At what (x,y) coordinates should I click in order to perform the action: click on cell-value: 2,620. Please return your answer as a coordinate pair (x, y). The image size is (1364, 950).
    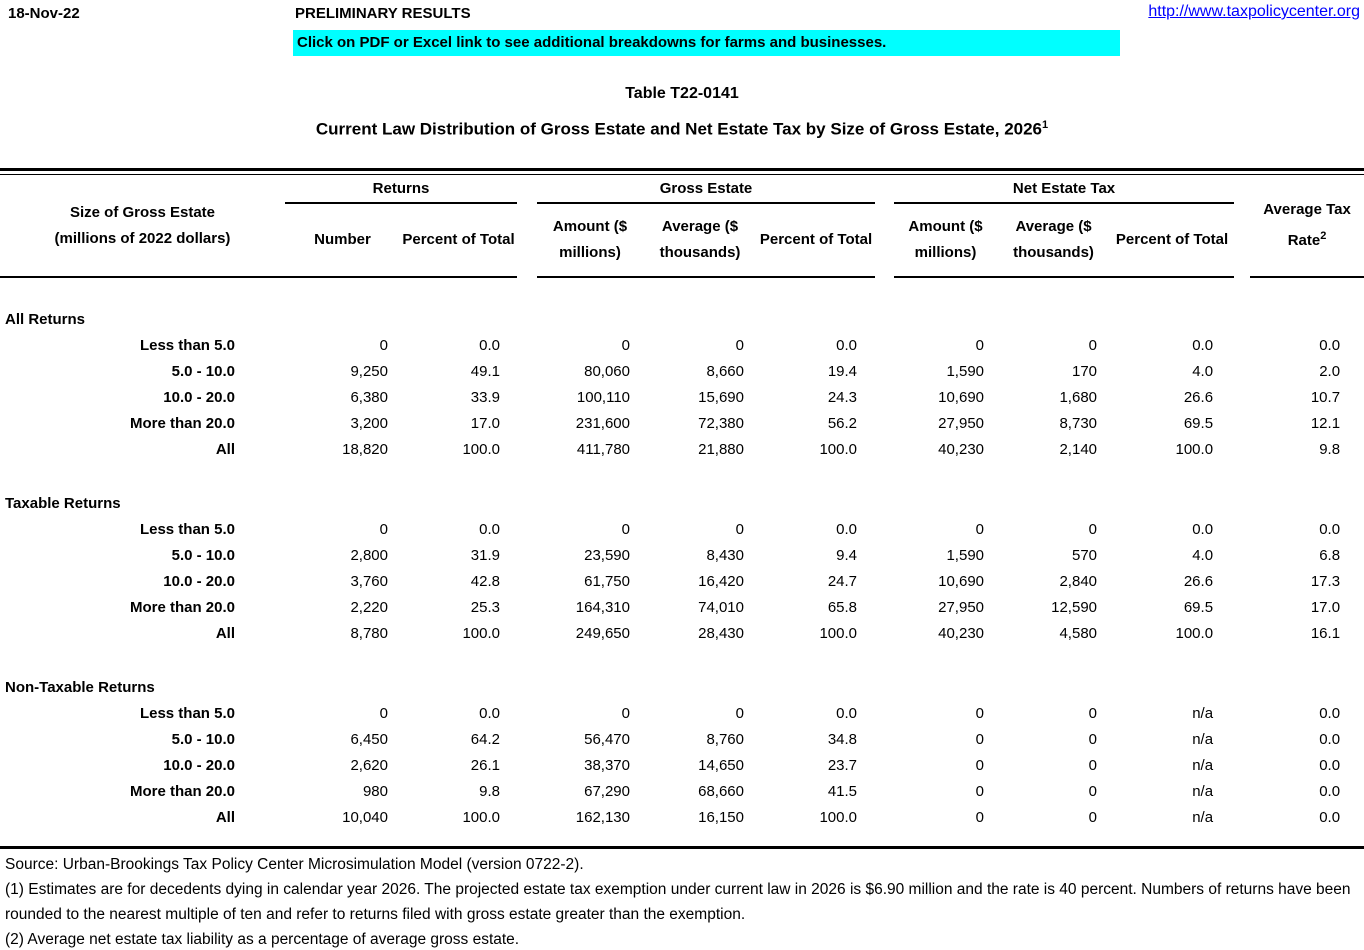
    Looking at the image, I should click on (369, 765).